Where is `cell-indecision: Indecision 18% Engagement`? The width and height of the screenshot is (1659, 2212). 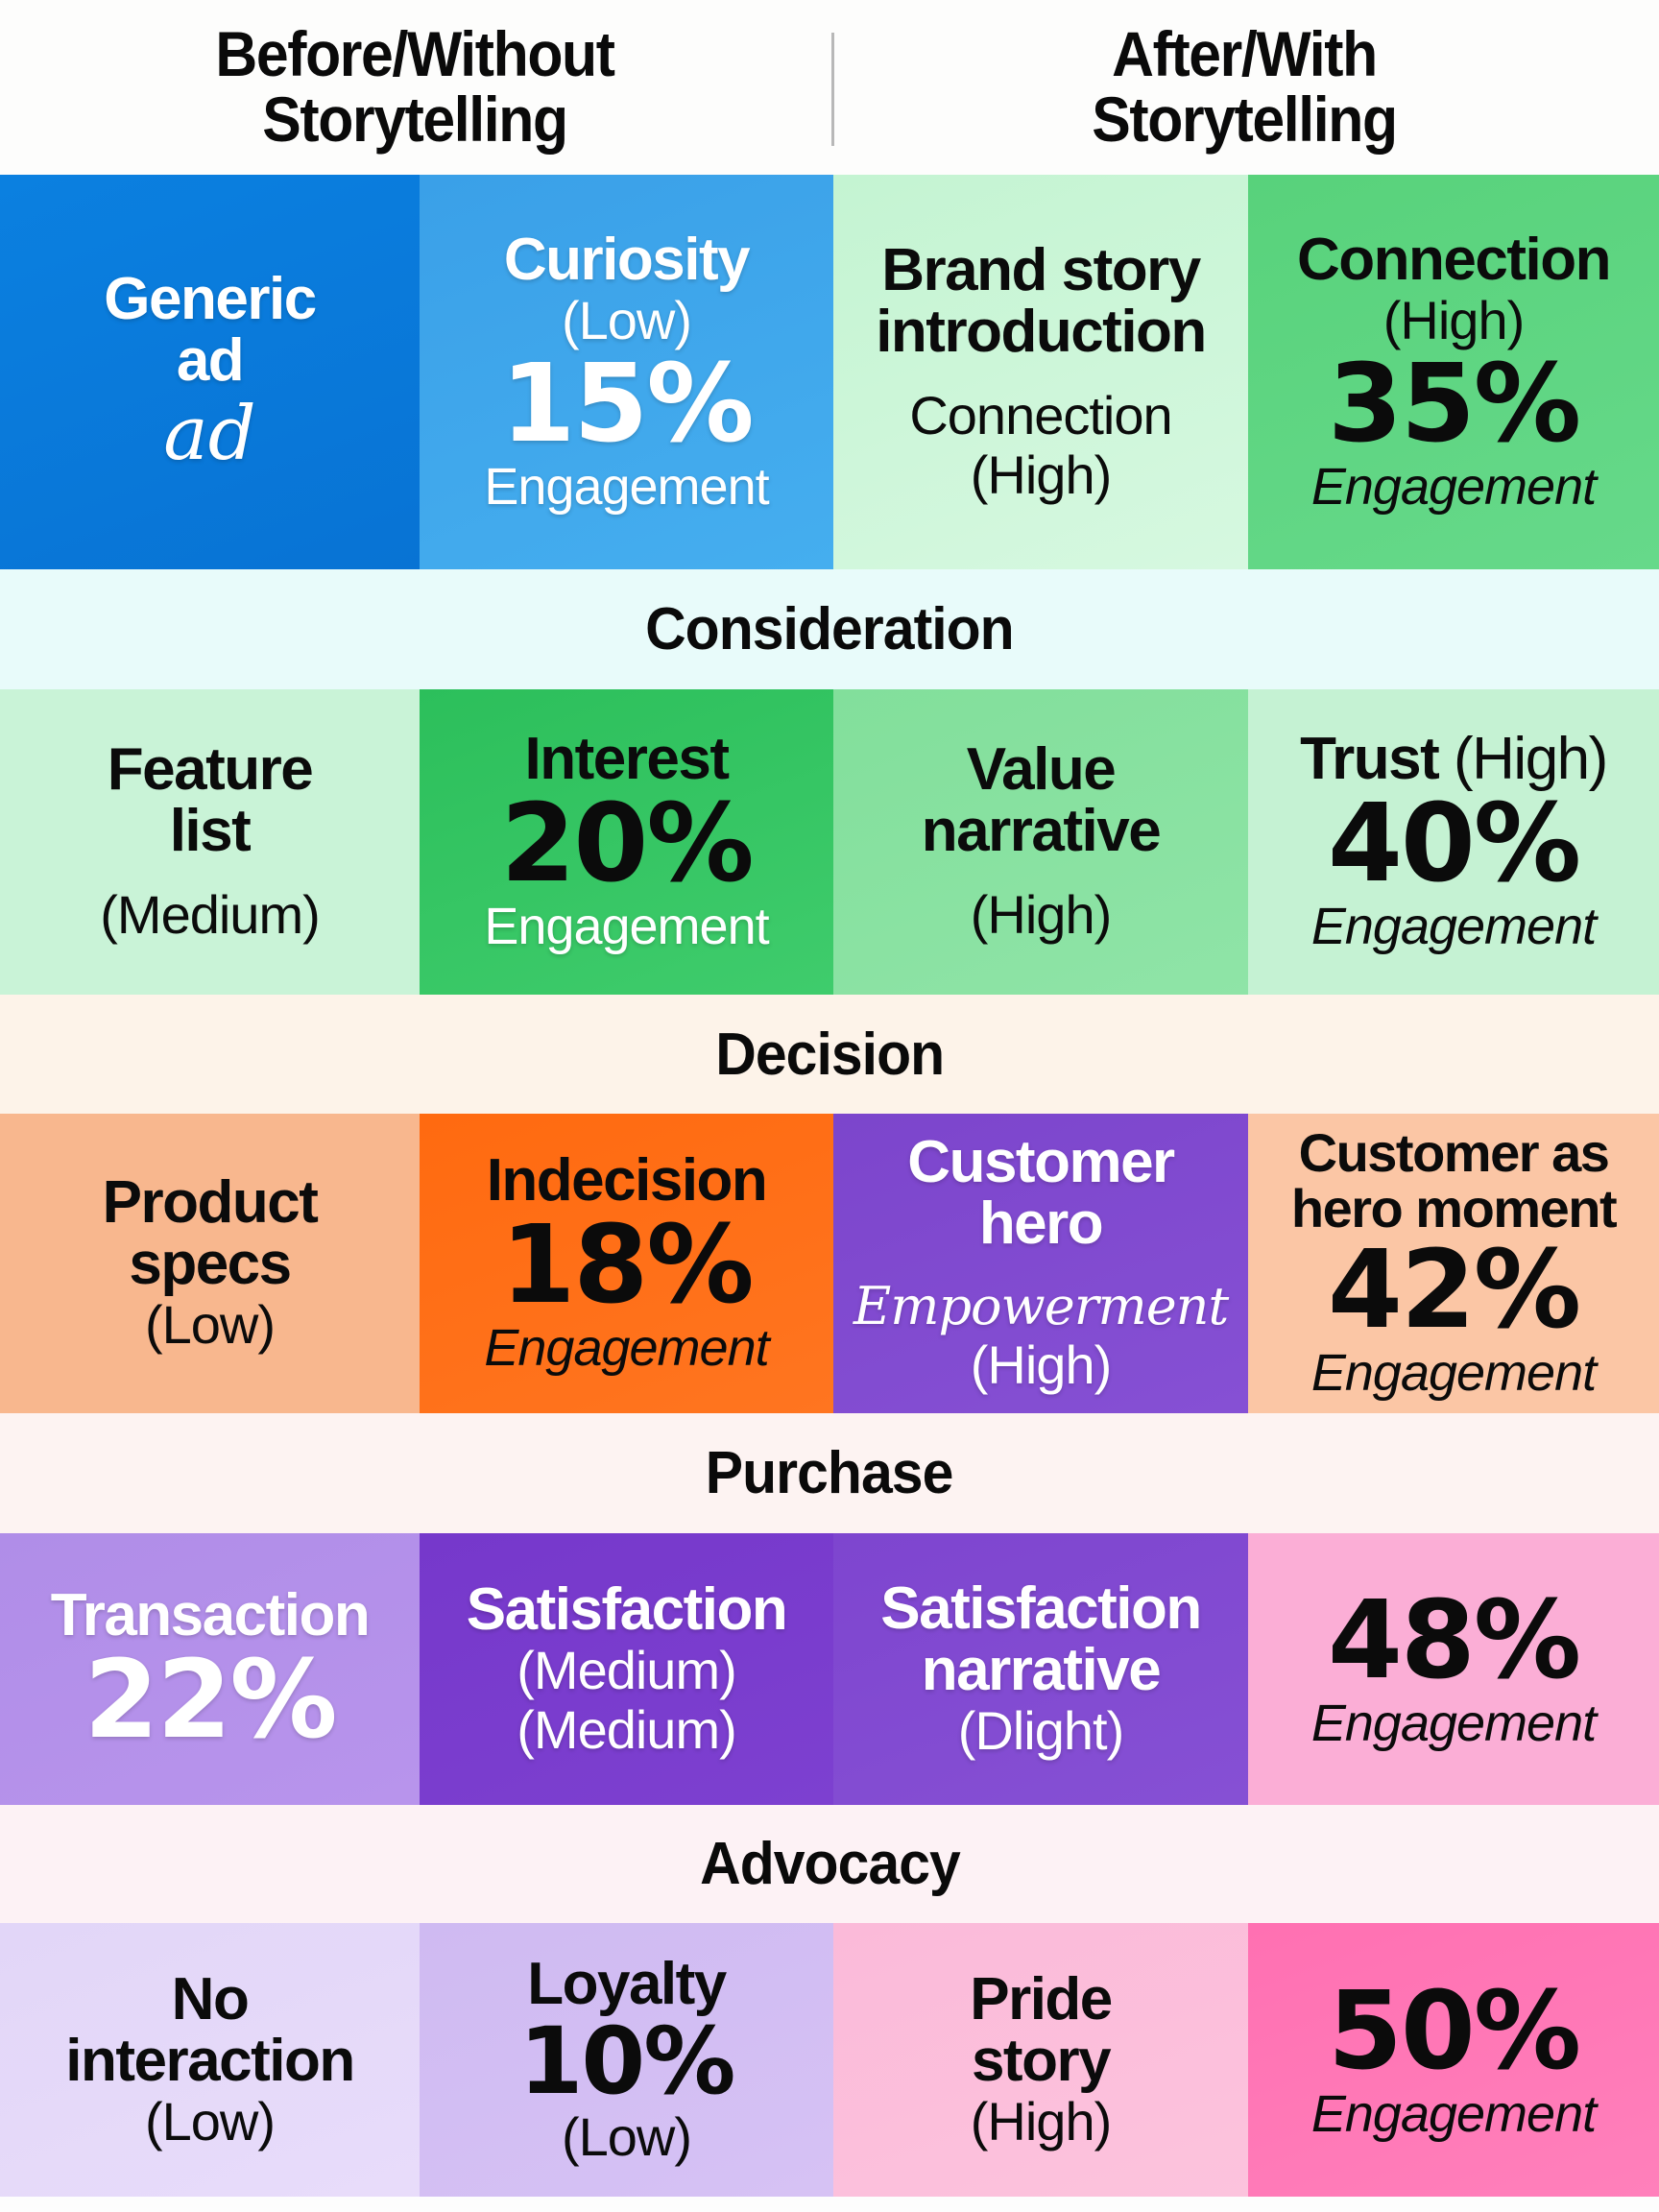
cell-indecision: Indecision 18% Engagement is located at coordinates (626, 1263).